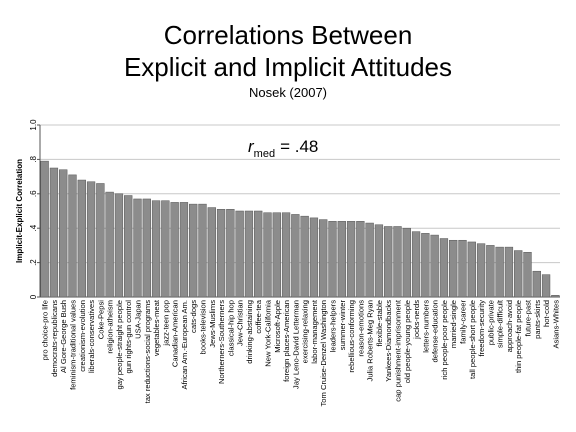  Describe the element at coordinates (33, 227) in the screenshot. I see `y-tick-label: .4` at that location.